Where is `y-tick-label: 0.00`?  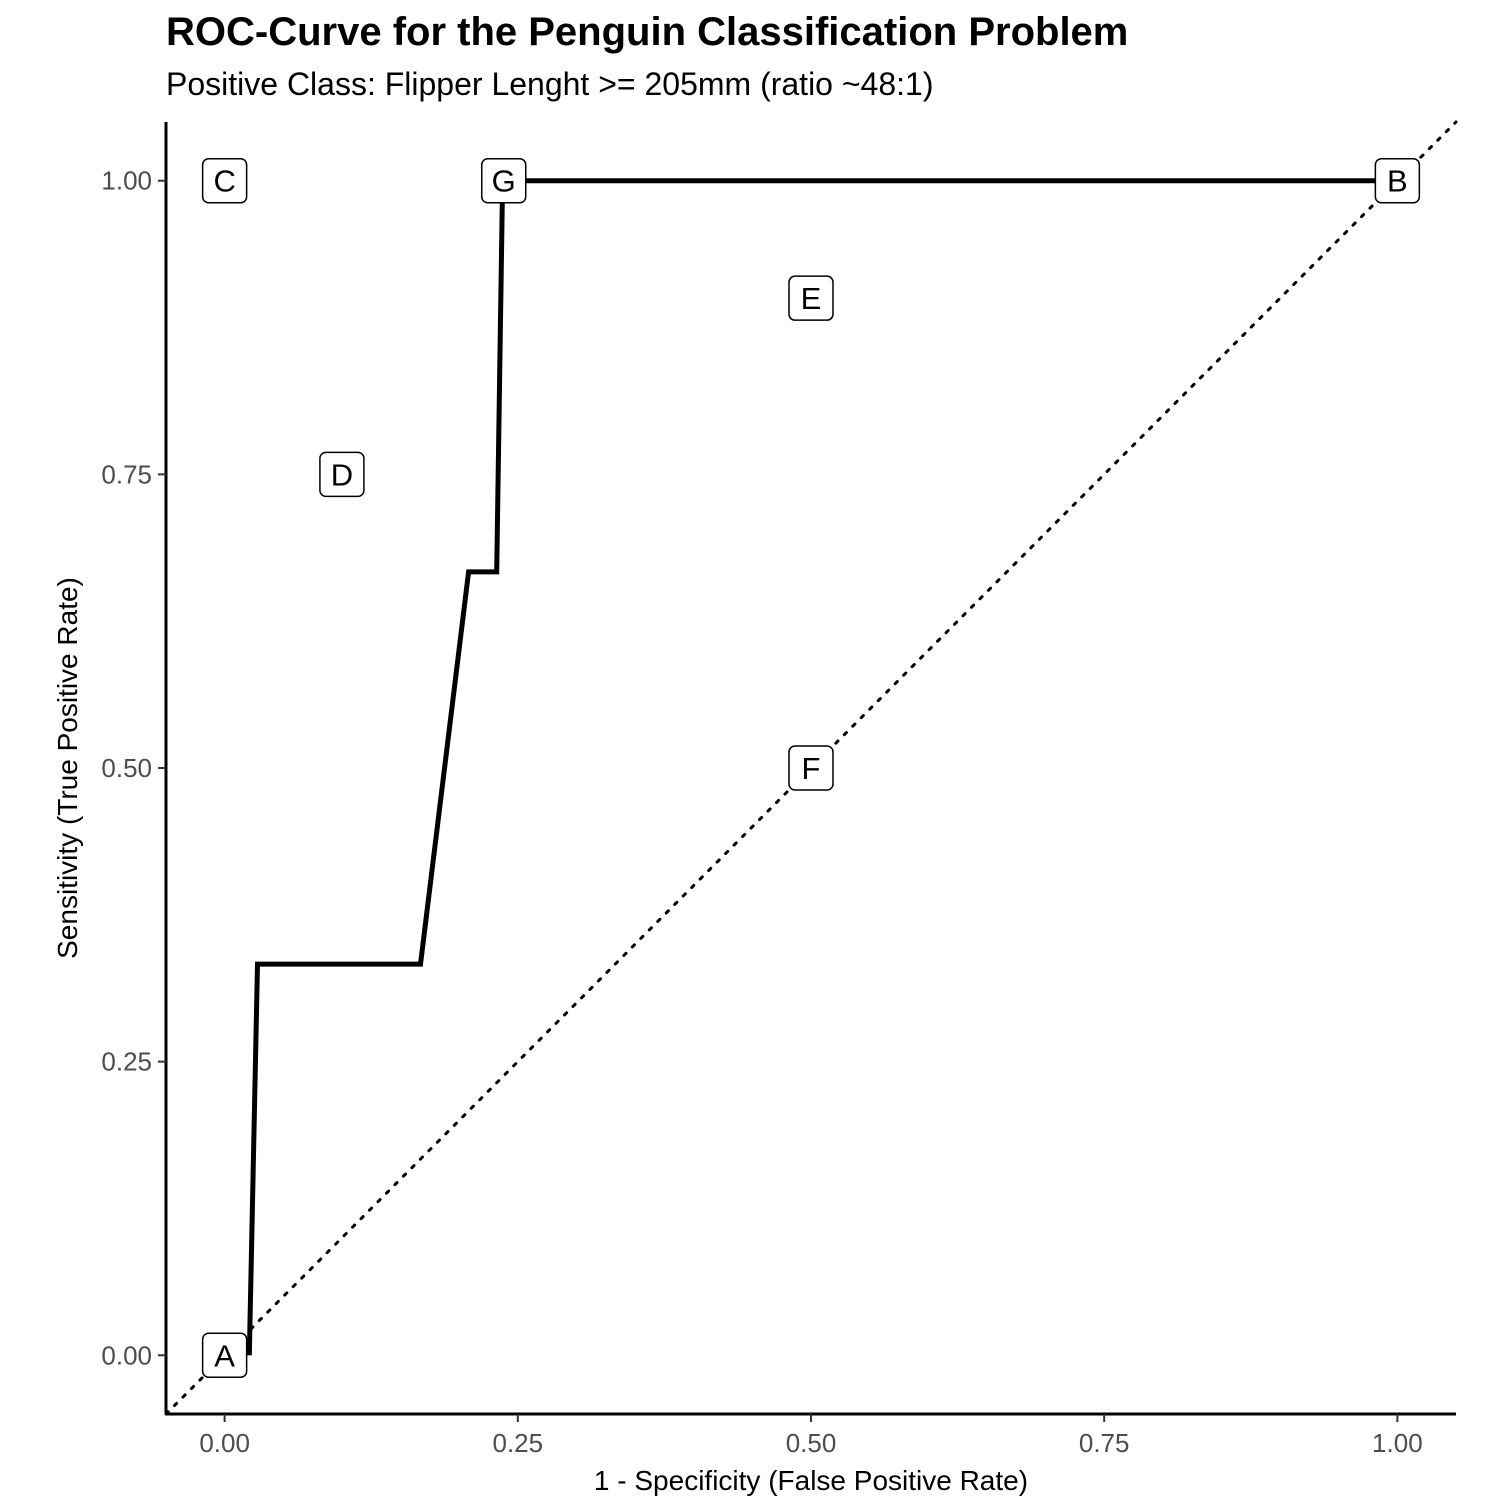
y-tick-label: 0.00 is located at coordinates (126, 1355).